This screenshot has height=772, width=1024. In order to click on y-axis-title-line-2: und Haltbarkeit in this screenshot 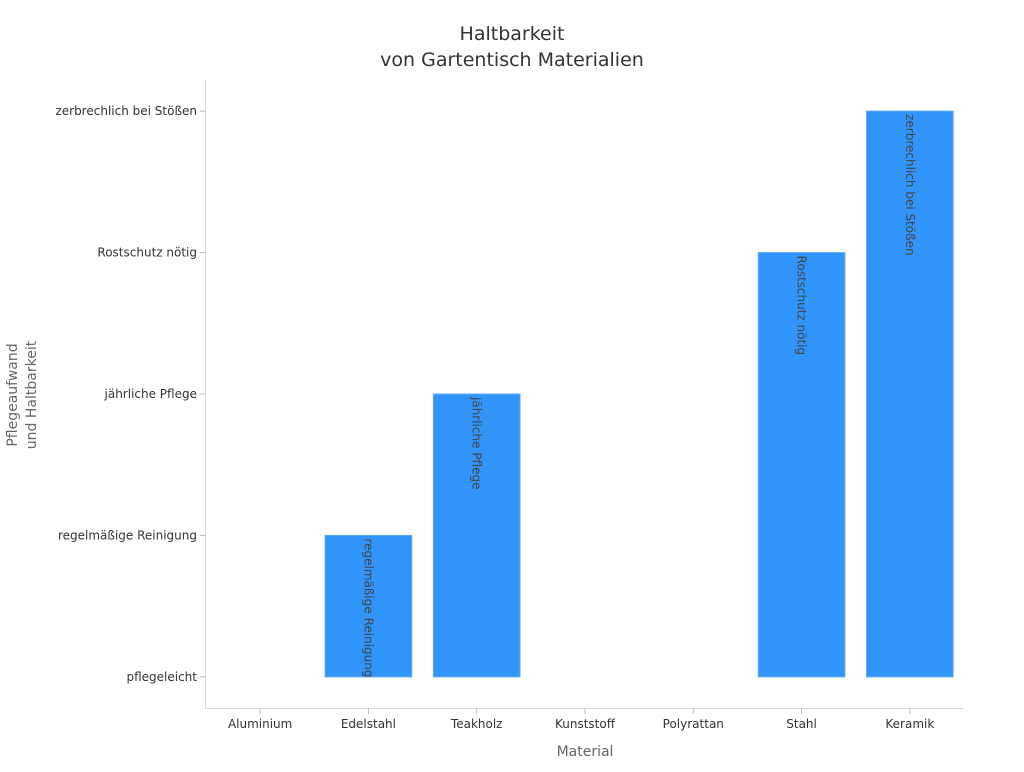, I will do `click(32, 394)`.